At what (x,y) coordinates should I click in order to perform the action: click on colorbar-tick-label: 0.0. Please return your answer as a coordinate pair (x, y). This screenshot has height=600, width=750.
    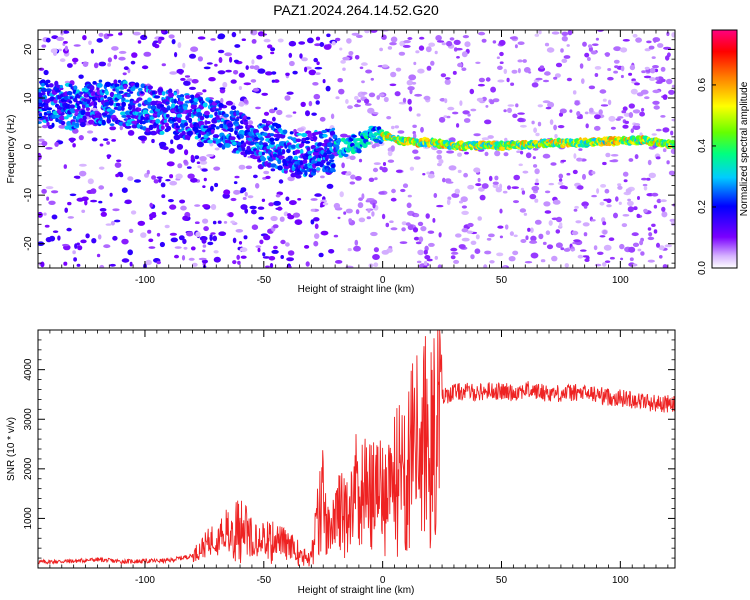
    Looking at the image, I should click on (702, 268).